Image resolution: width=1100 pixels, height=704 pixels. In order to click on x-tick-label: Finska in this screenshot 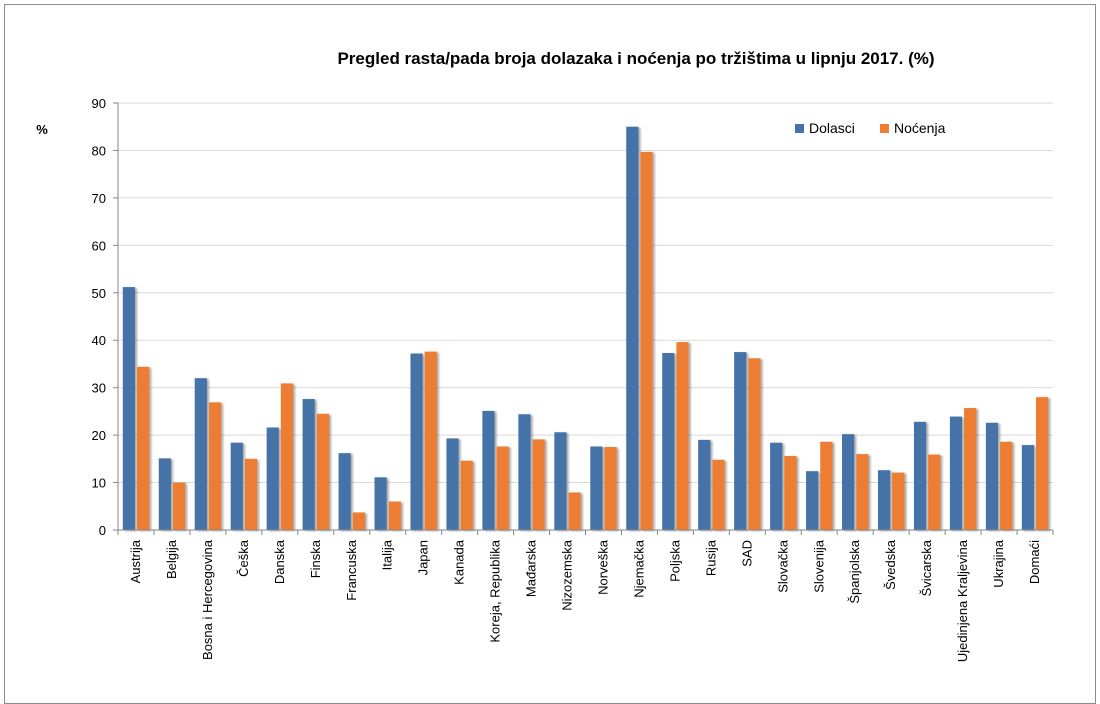, I will do `click(315, 558)`.